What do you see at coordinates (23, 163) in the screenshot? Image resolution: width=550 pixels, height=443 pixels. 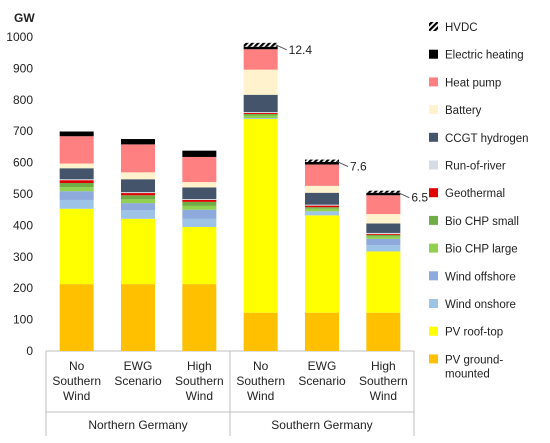 I see `y-tick-label: 600` at bounding box center [23, 163].